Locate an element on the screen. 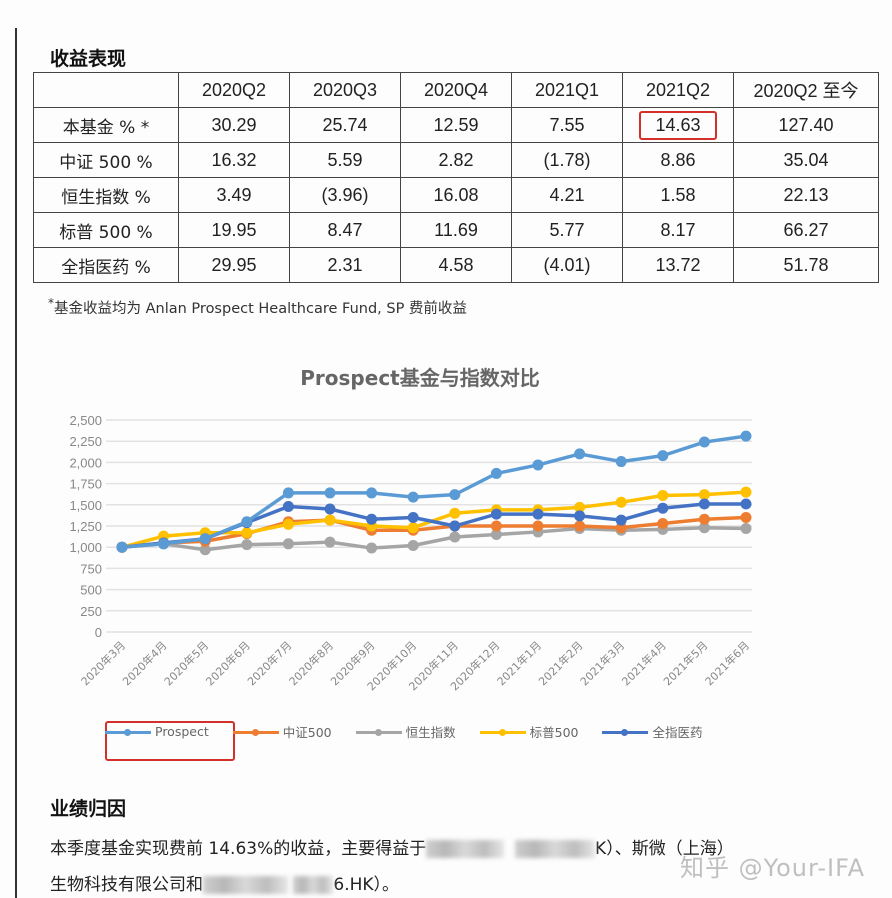 The width and height of the screenshot is (892, 898). row-label: 中证 500 % is located at coordinates (106, 160).